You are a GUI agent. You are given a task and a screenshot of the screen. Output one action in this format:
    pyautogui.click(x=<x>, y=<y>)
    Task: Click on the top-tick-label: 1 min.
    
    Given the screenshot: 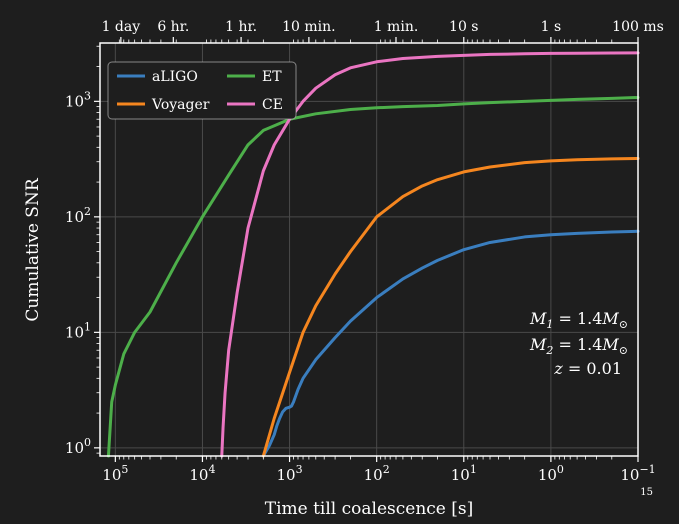 What is the action you would take?
    pyautogui.click(x=396, y=27)
    